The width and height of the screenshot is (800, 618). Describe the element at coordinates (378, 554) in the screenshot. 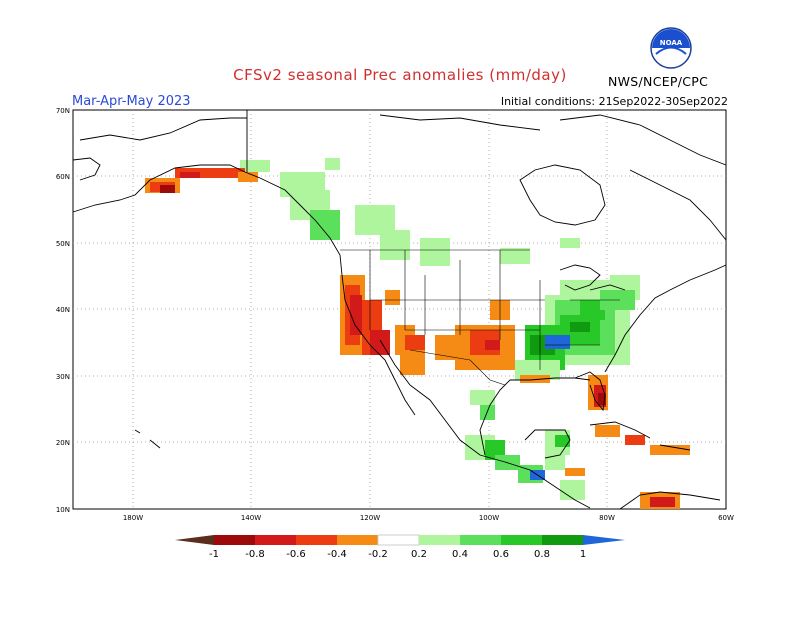

I see `colorbar-label: -0.2` at that location.